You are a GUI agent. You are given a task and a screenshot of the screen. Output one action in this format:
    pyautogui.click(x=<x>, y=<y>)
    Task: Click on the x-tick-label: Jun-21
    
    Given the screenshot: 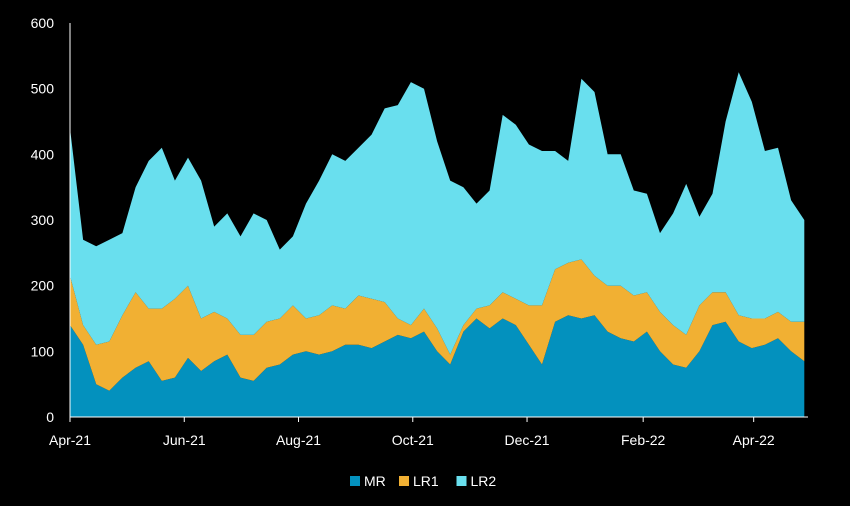 What is the action you would take?
    pyautogui.click(x=184, y=440)
    